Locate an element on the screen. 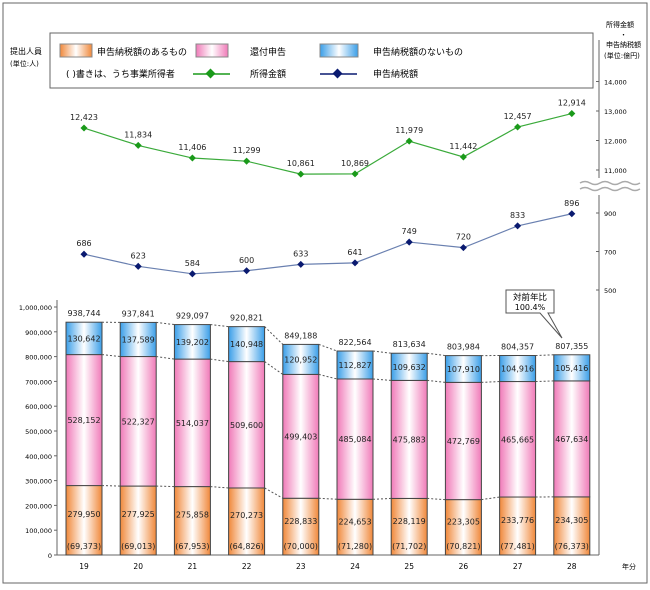  income-label: 12,914 is located at coordinates (572, 103).